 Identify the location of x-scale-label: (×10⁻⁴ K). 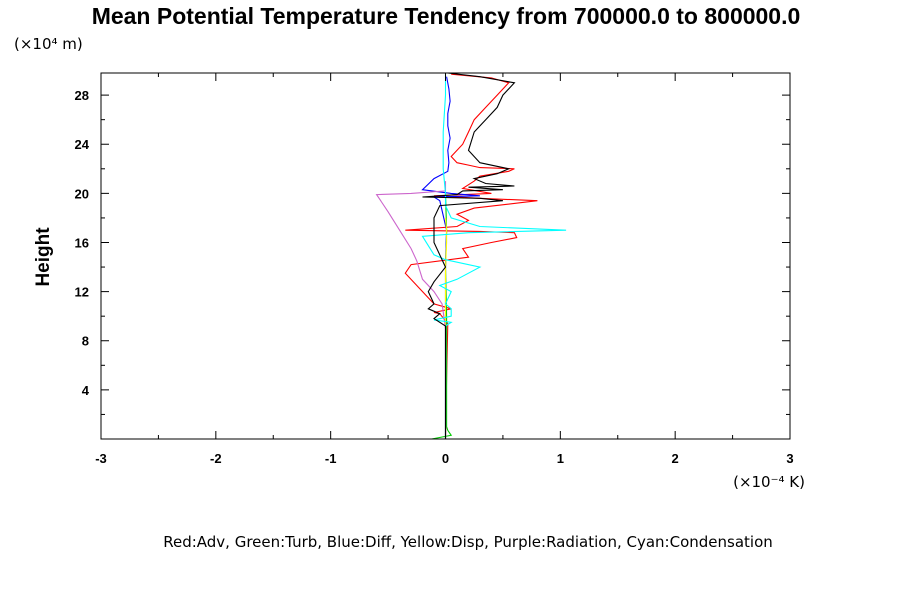
(769, 482).